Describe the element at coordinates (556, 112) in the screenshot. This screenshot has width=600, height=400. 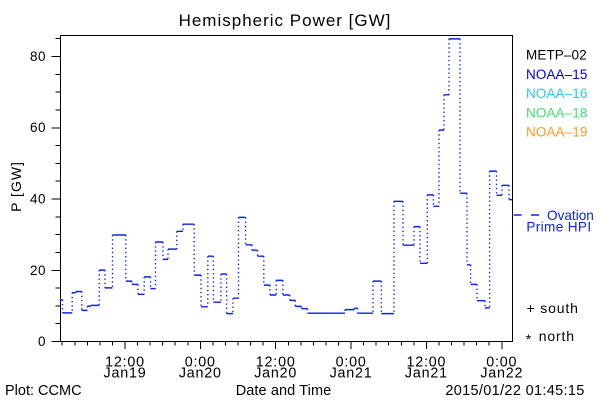
I see `svg-text: NOAA–18` at that location.